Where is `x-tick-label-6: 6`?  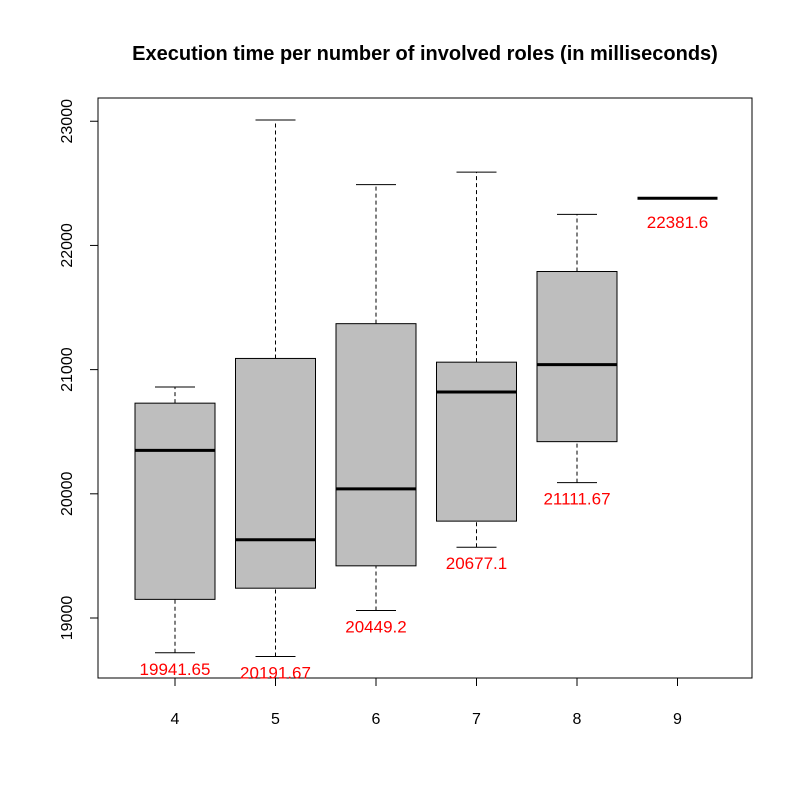
x-tick-label-6: 6 is located at coordinates (376, 719).